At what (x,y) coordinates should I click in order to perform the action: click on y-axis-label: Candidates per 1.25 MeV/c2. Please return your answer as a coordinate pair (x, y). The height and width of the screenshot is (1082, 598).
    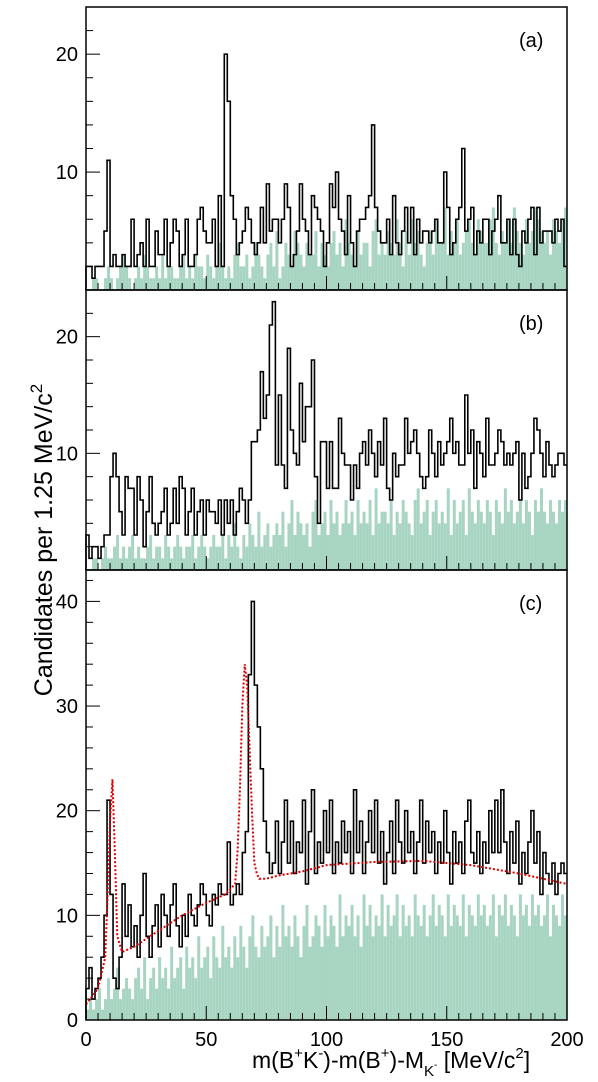
    Looking at the image, I should click on (42, 540).